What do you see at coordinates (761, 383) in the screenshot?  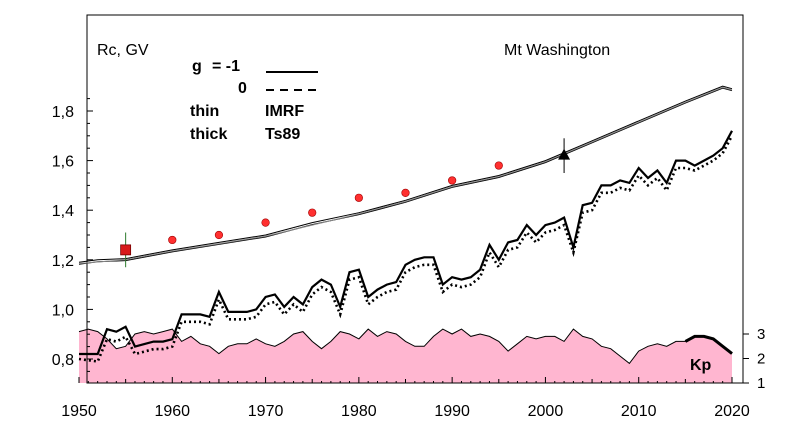 I see `kp-tick-label: 1` at bounding box center [761, 383].